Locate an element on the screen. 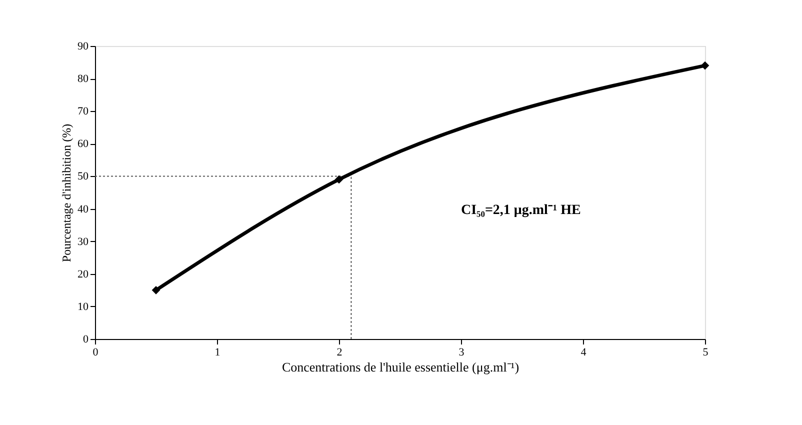  x-tick-label: 4 is located at coordinates (583, 352).